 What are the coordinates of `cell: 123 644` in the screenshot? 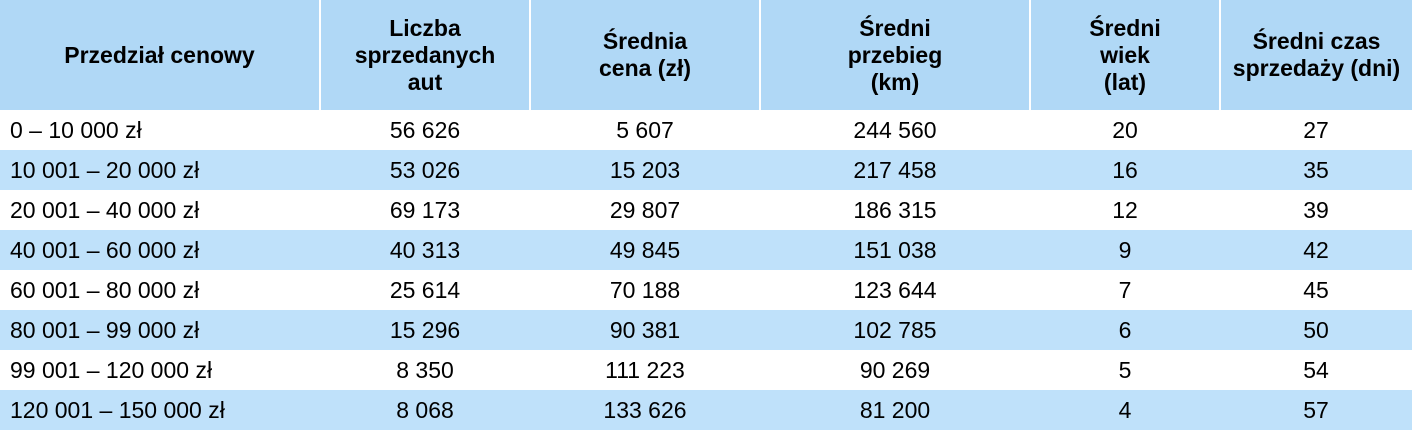 It's located at (895, 289).